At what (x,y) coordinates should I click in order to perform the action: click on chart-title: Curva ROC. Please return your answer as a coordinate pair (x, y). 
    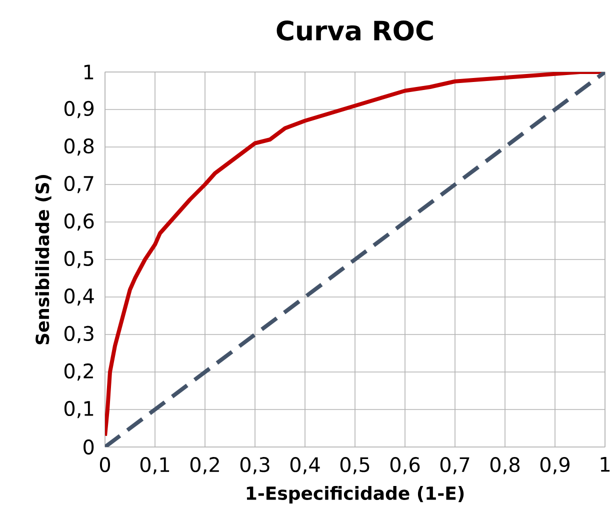
    Looking at the image, I should click on (354, 30).